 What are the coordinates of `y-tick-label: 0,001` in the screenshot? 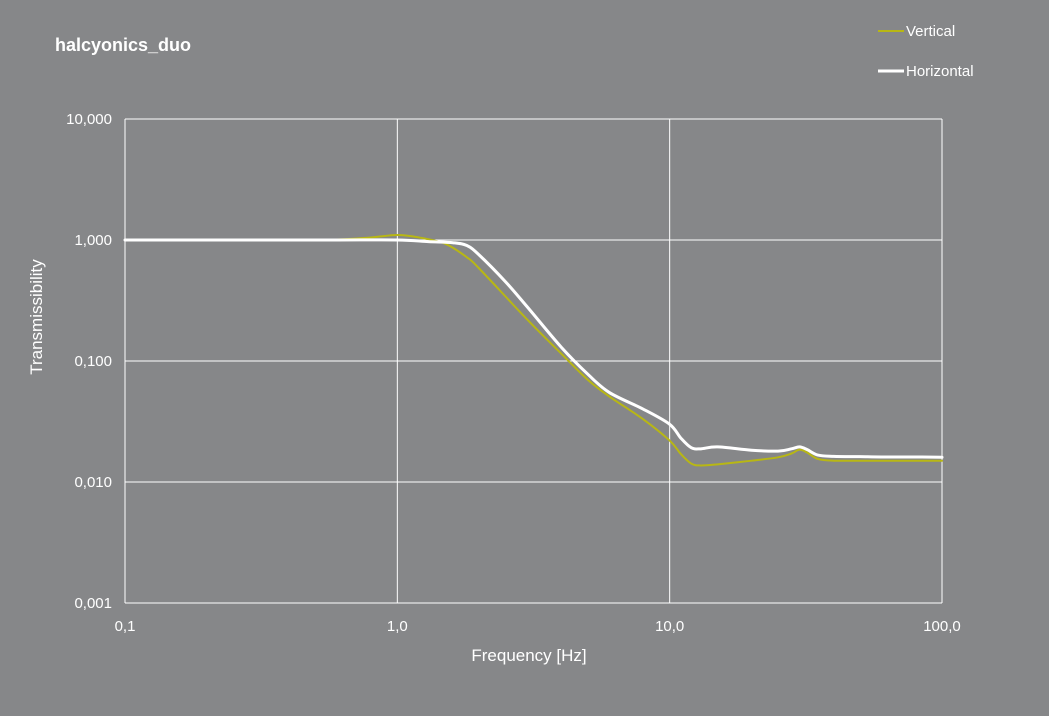 It's located at (93, 603).